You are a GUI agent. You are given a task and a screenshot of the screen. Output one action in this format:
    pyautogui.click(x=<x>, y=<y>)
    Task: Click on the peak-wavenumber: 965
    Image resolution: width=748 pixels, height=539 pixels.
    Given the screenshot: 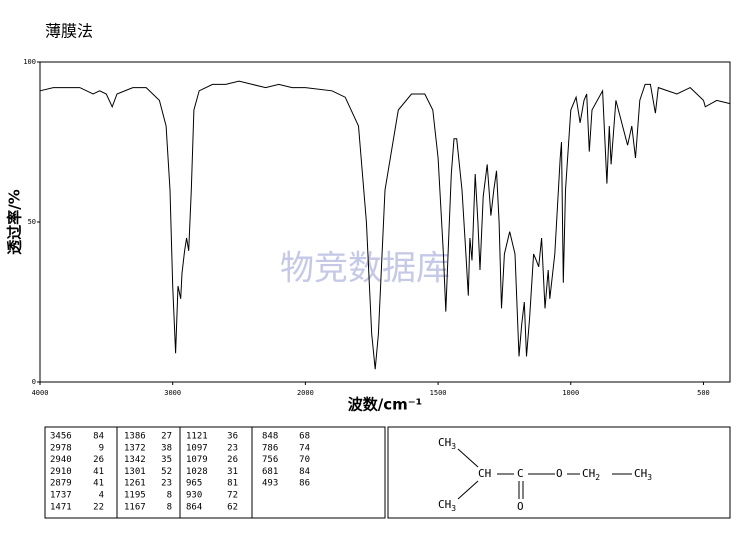 What is the action you would take?
    pyautogui.click(x=194, y=484)
    